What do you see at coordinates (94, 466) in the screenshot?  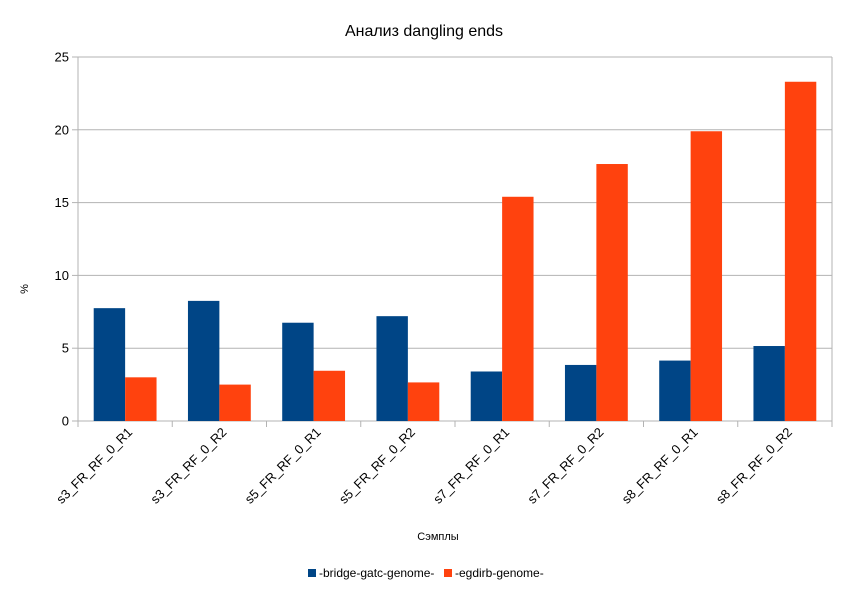 I see `x-tick-label: s3_FR_RF_0_R1` at bounding box center [94, 466].